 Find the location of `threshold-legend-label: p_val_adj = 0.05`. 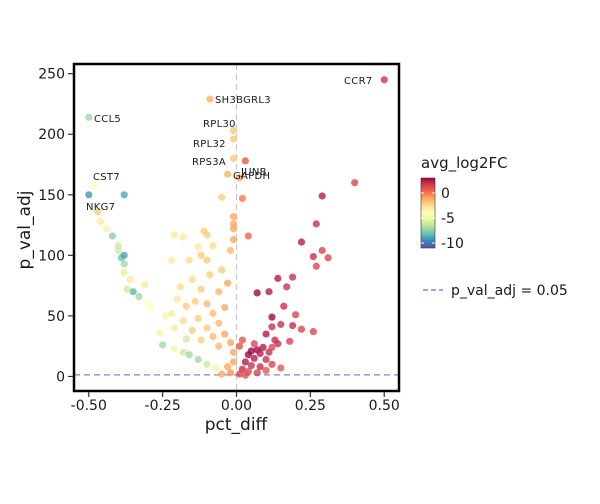

threshold-legend-label: p_val_adj = 0.05 is located at coordinates (509, 291).